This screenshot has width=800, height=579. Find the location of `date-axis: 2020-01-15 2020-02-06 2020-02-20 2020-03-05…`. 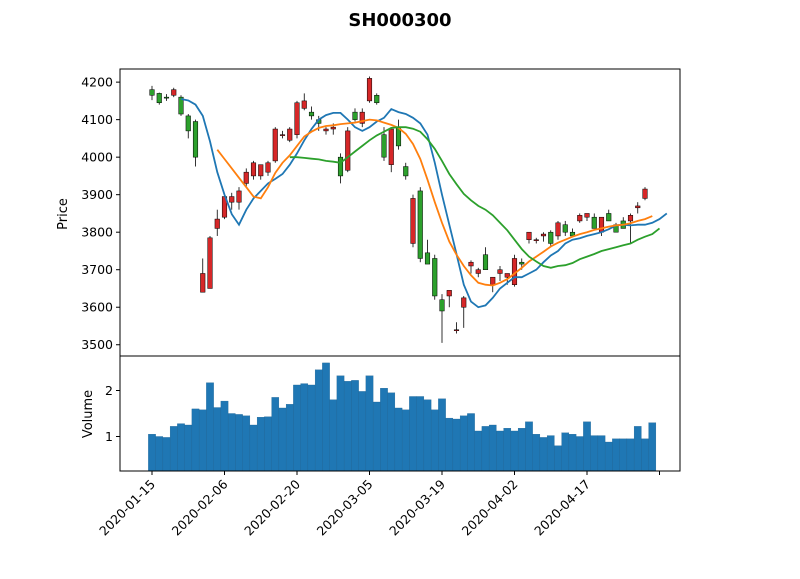

date-axis: 2020-01-15 2020-02-06 2020-02-20 2020-03-05… is located at coordinates (378, 505).